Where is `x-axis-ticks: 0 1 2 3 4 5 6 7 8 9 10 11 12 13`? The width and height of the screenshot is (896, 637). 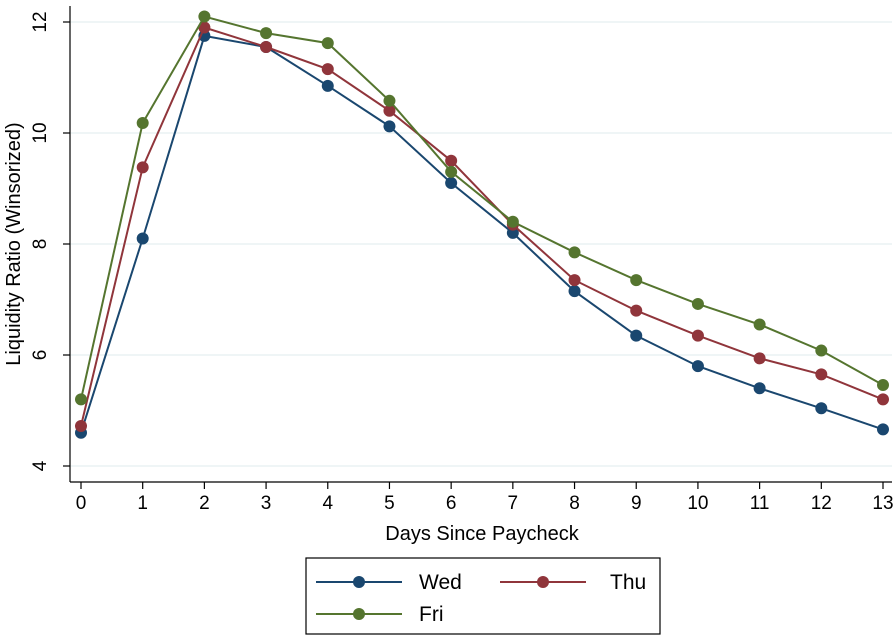 x-axis-ticks: 0 1 2 3 4 5 6 7 8 9 10 11 12 13 is located at coordinates (485, 498).